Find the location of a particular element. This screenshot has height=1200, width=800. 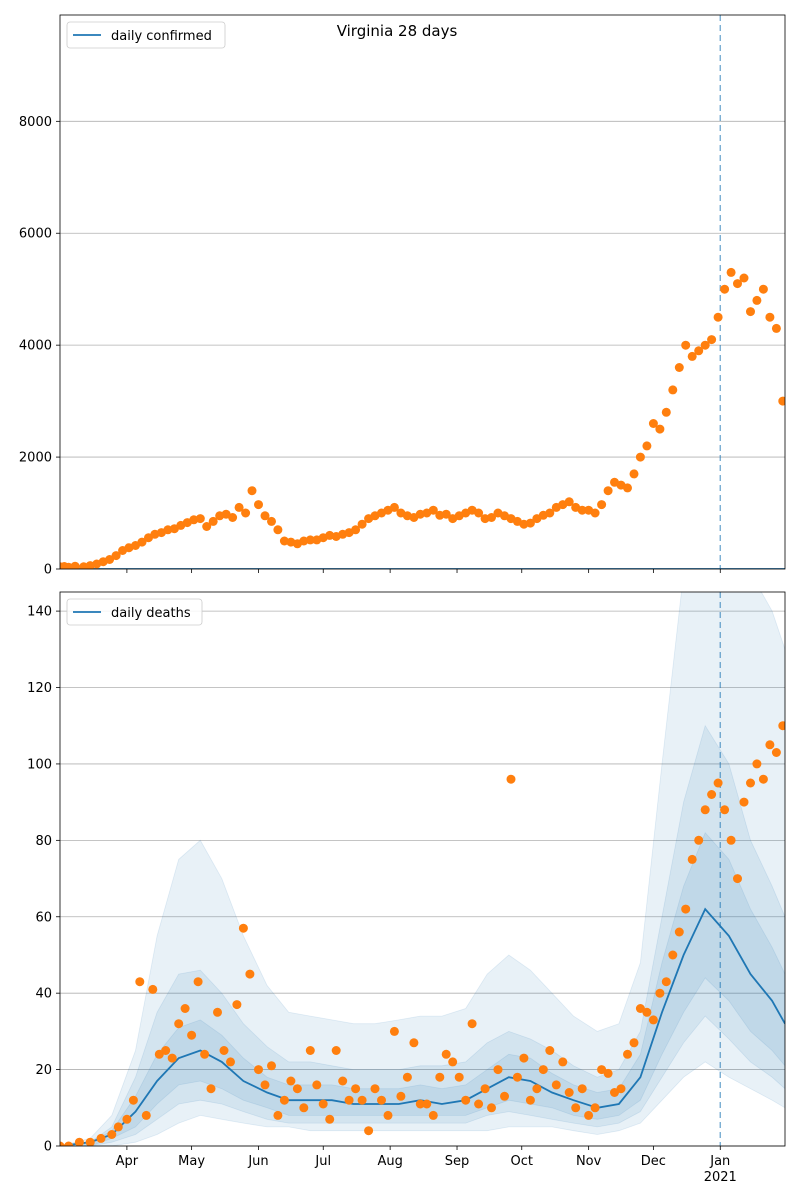

x-tick-label: Jul is located at coordinates (322, 1161).